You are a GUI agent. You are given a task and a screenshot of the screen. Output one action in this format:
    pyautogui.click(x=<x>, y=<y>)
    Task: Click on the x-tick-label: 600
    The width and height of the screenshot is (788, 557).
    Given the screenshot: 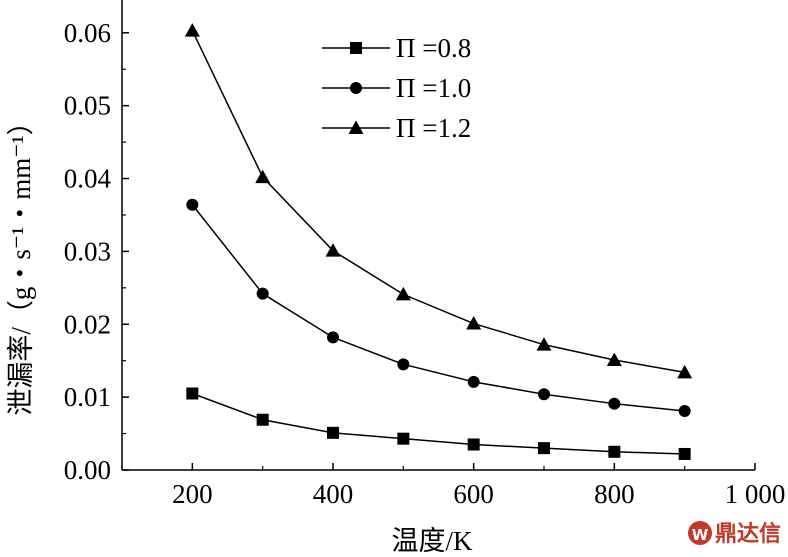 What is the action you would take?
    pyautogui.click(x=473, y=494)
    